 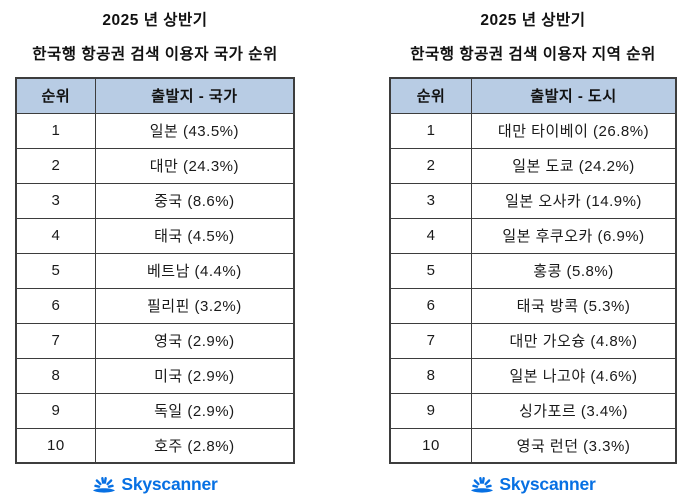 I want to click on origin-cell: 대만 (24.3%), so click(x=194, y=165).